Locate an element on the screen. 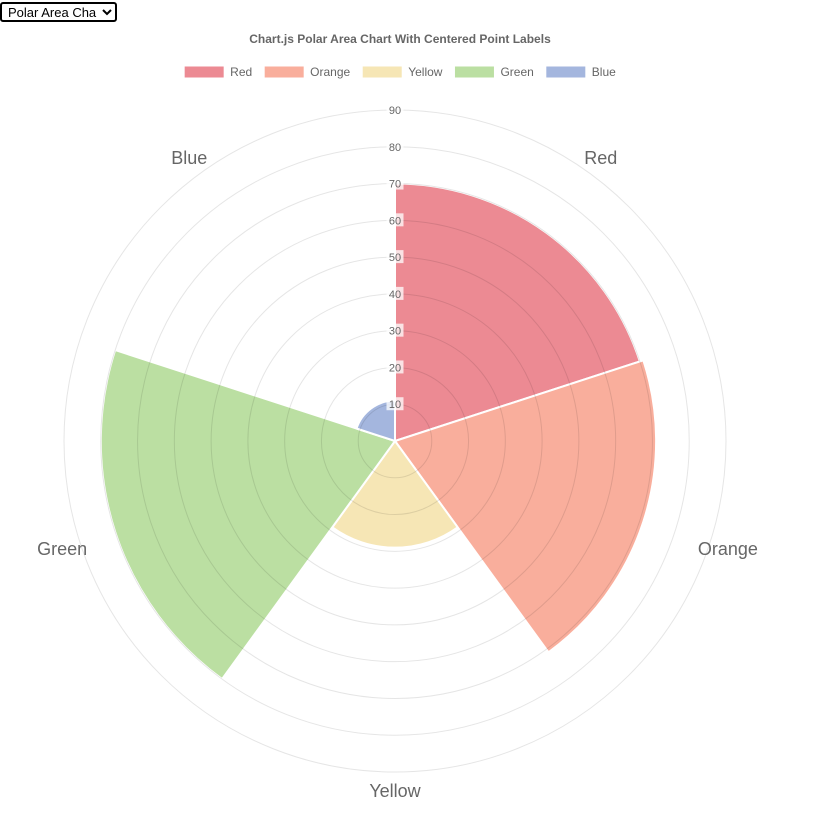  legend-label: Red is located at coordinates (241, 72).